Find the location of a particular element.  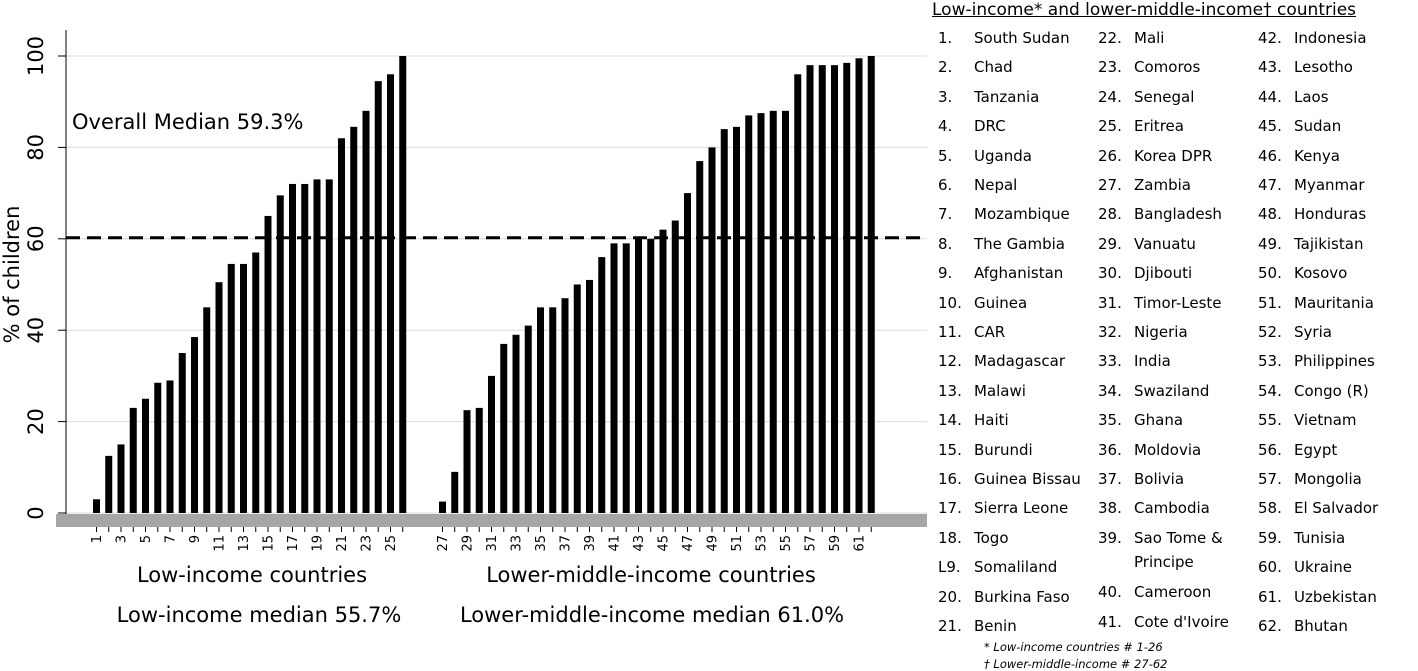

y-tick-label: 60 is located at coordinates (36, 238).